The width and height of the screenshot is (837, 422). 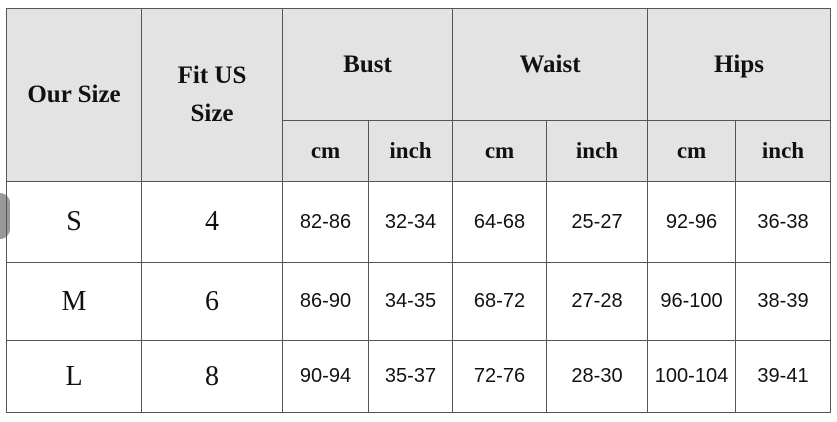 What do you see at coordinates (325, 376) in the screenshot?
I see `value-cell: 90-94` at bounding box center [325, 376].